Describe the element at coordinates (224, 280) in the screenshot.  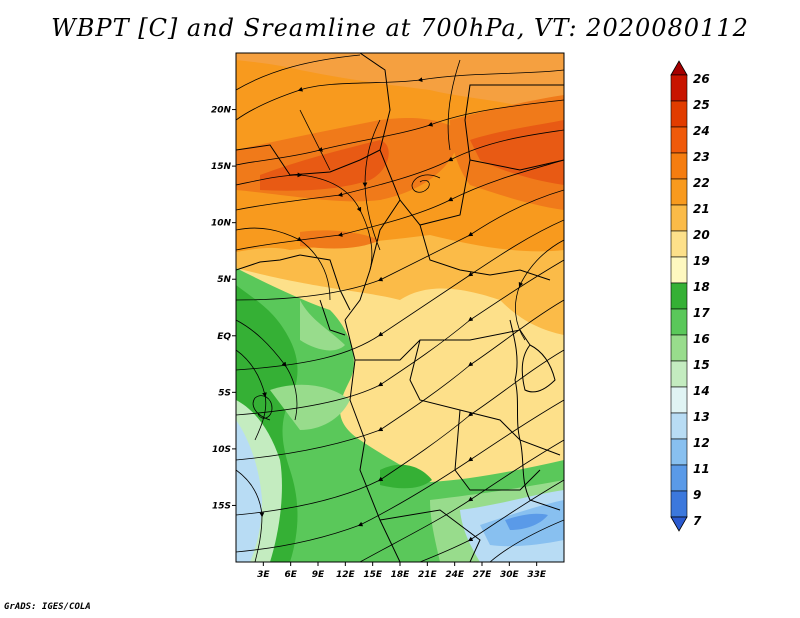
I see `lat-tick-label: 5N` at that location.